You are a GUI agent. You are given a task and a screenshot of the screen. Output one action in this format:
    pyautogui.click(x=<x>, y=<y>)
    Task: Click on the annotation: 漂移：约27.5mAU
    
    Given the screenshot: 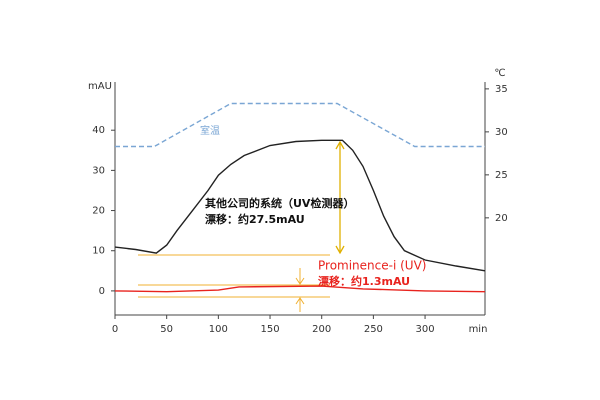 What is the action you would take?
    pyautogui.click(x=255, y=219)
    